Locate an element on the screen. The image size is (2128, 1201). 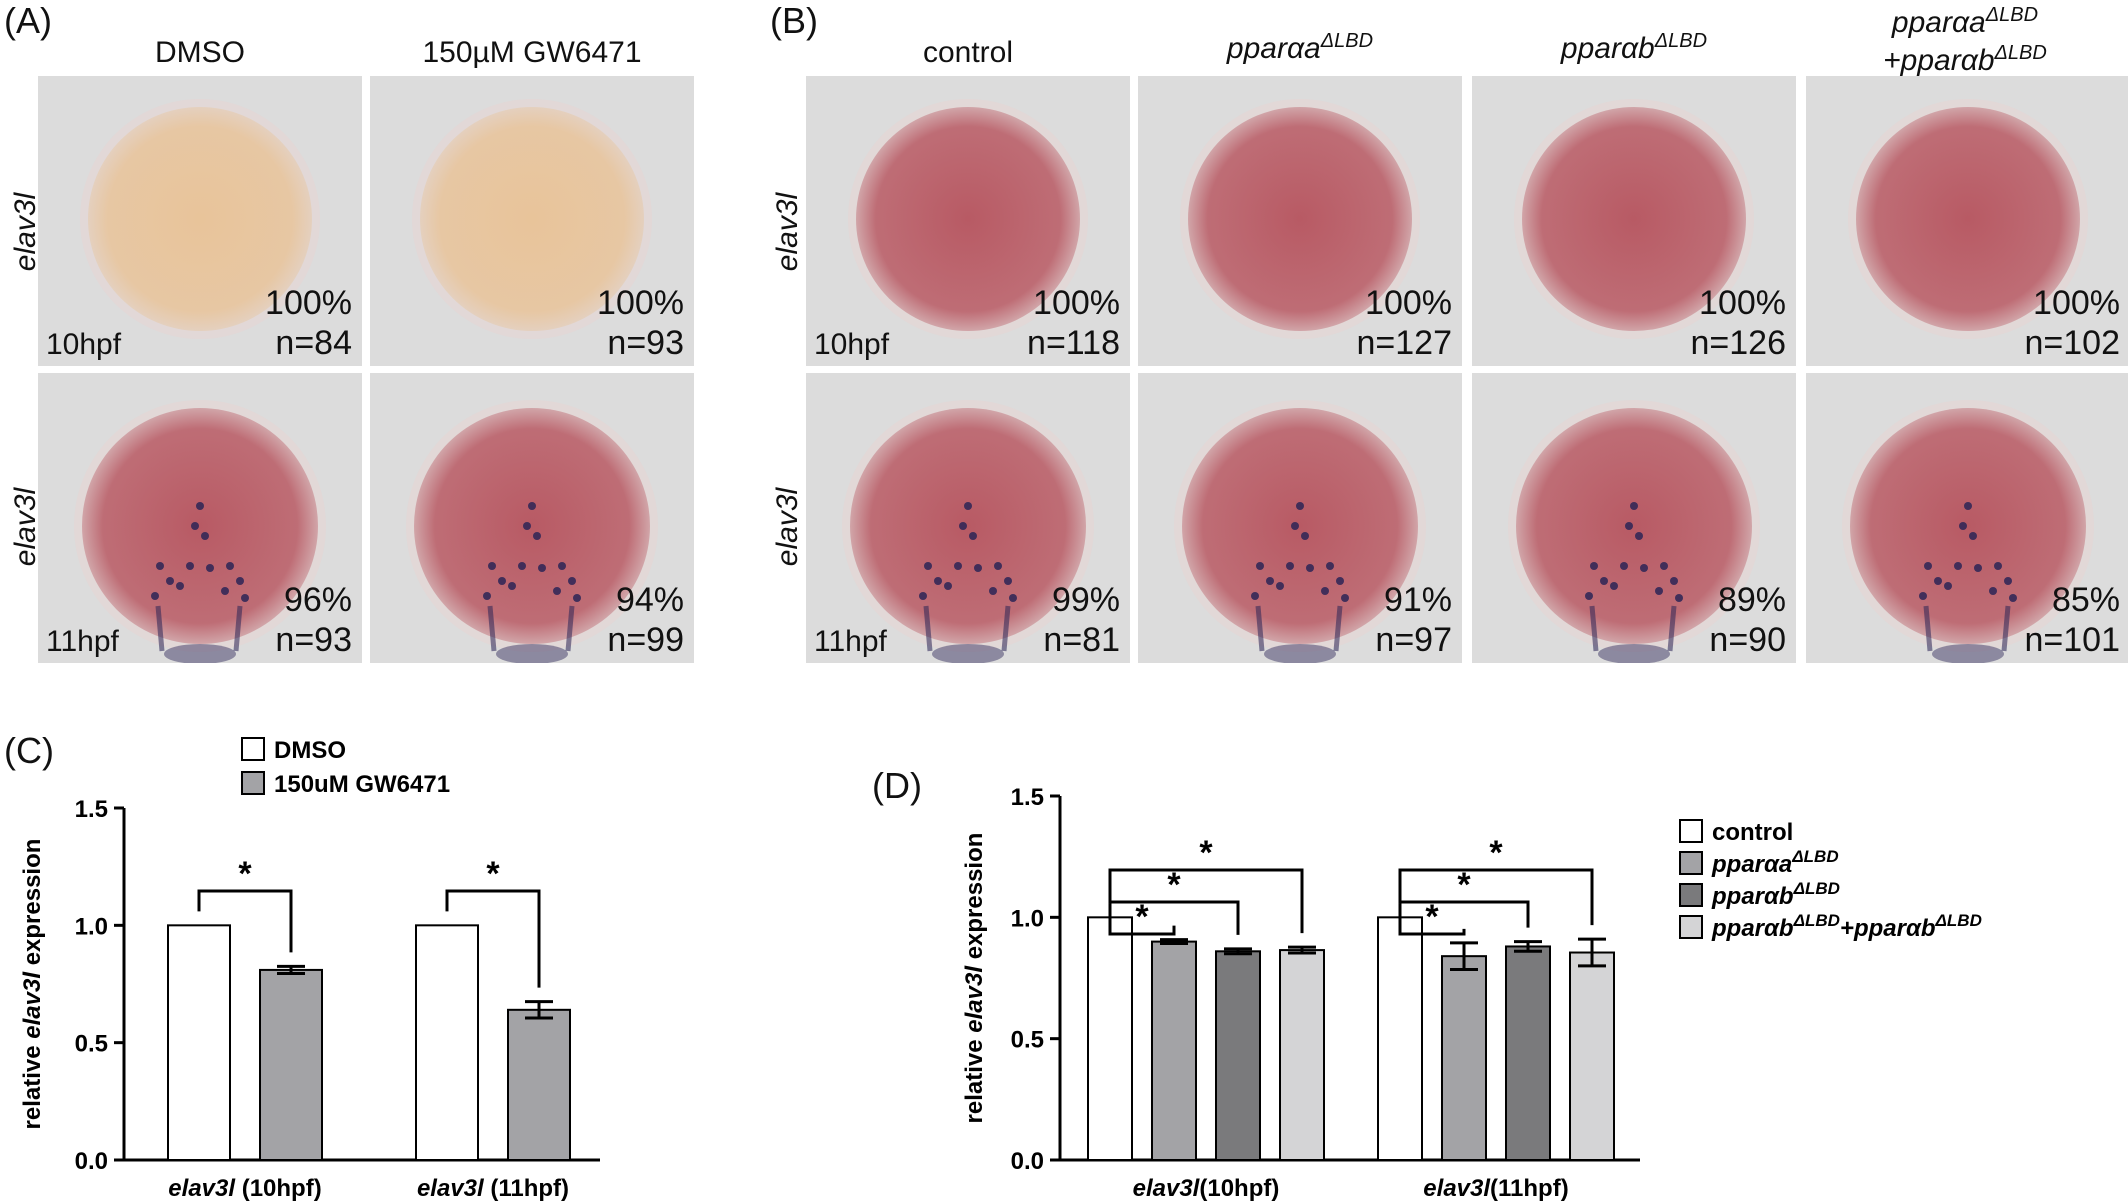
panel-a-tile-r0-c1: 100% n=93 is located at coordinates (532, 221).